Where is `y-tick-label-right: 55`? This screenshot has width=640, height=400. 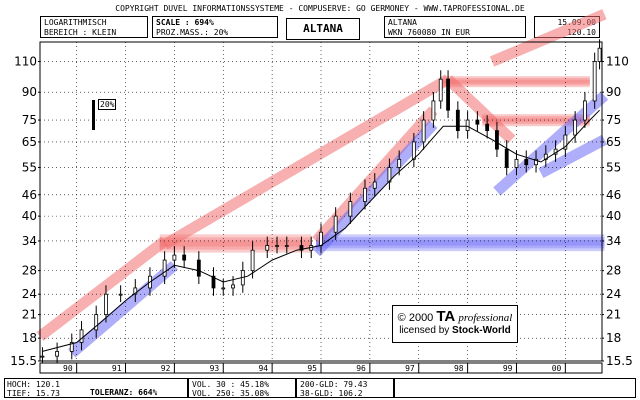 y-tick-label-right: 55 is located at coordinates (613, 167).